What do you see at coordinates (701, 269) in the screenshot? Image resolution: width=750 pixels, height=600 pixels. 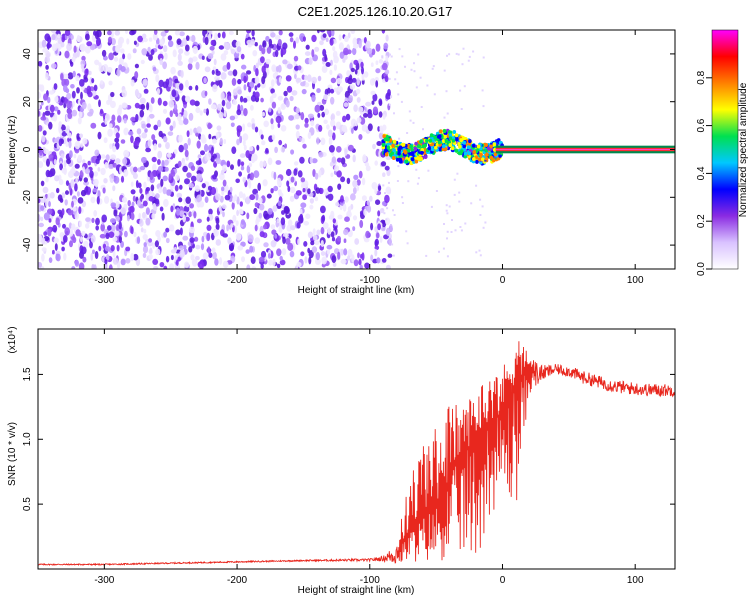 I see `colorbar-tick-label: 0.0` at bounding box center [701, 269].